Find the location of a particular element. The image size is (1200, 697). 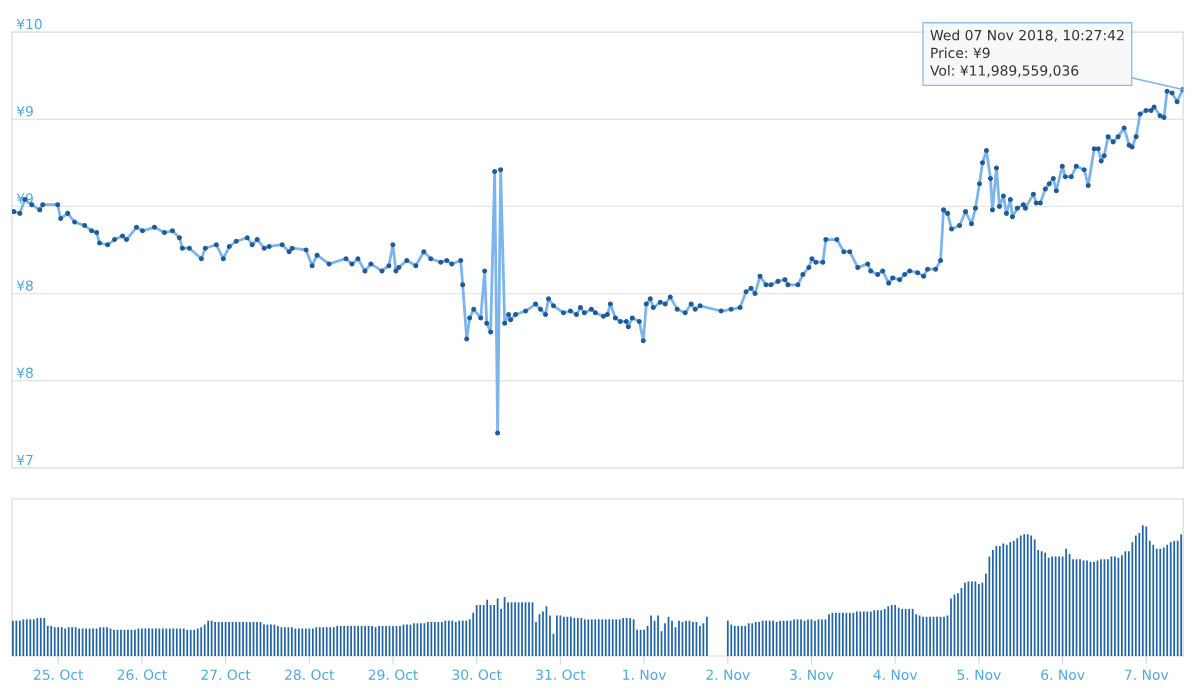

x-tick-label: 29. Oct is located at coordinates (393, 674).